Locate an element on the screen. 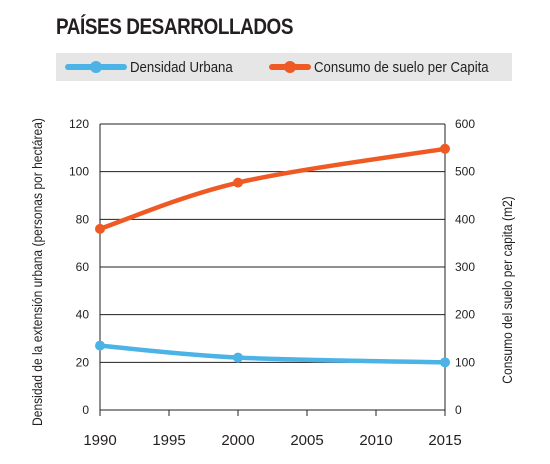 The width and height of the screenshot is (550, 464). x-tick-label: 1990 is located at coordinates (99, 440).